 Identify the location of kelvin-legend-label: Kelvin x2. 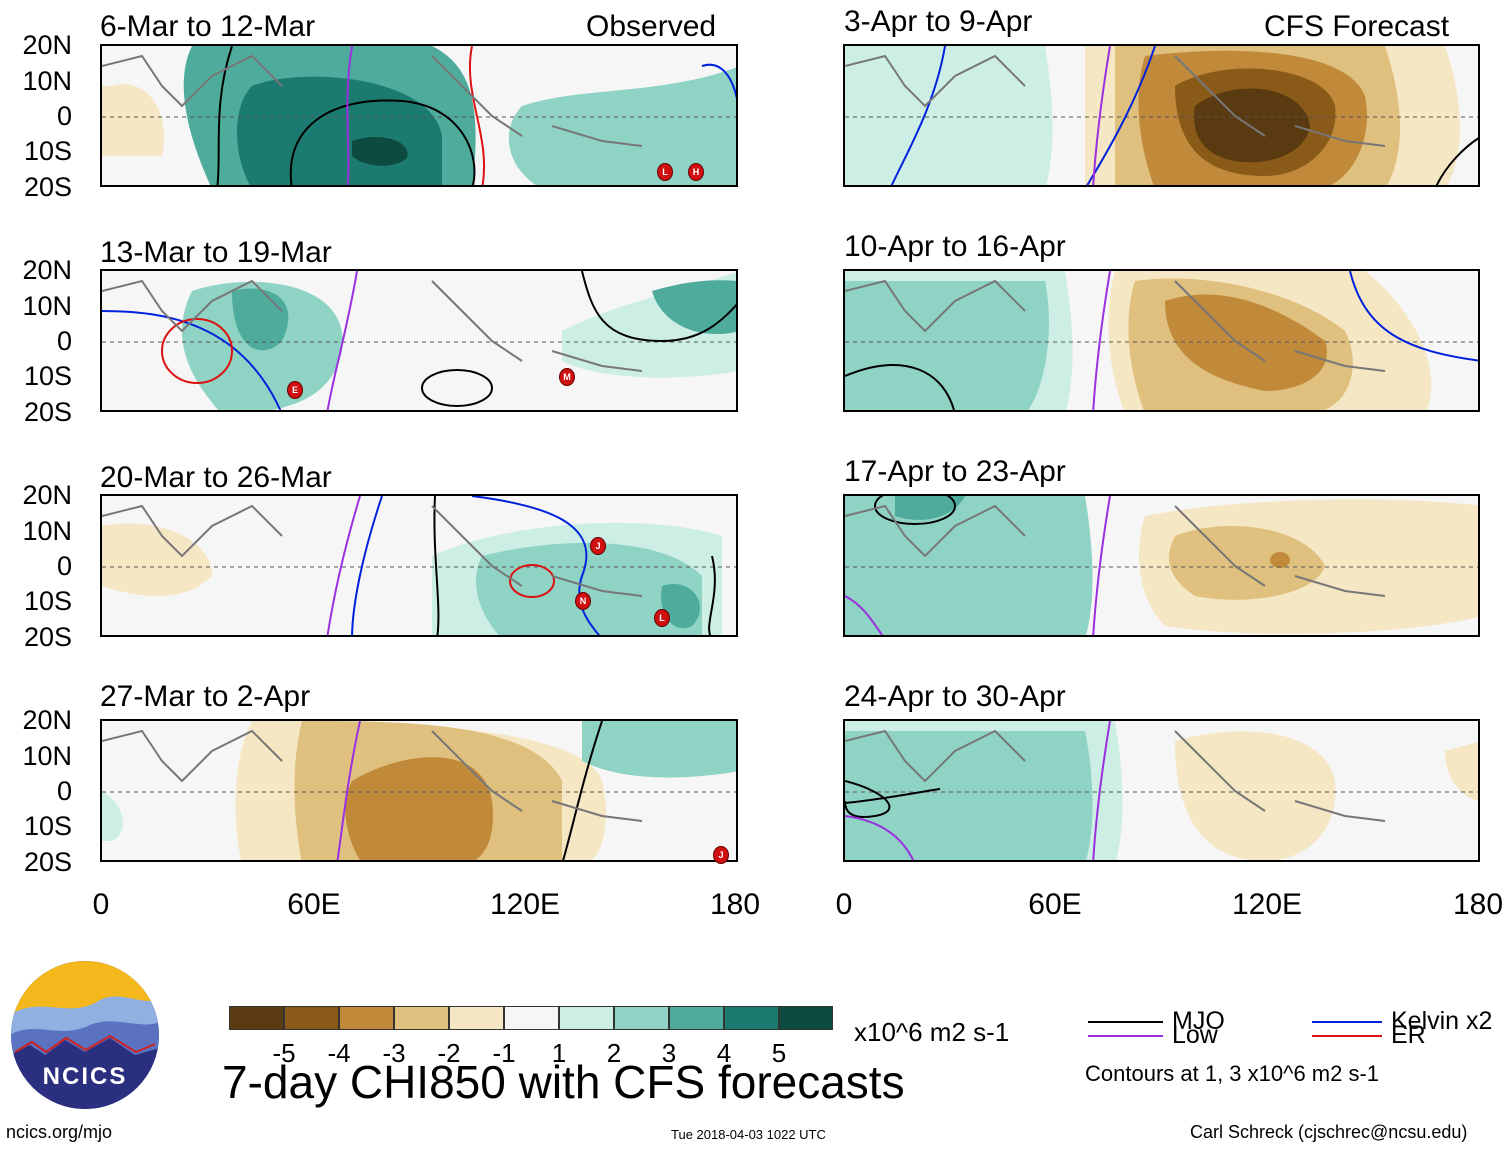
(1442, 1021).